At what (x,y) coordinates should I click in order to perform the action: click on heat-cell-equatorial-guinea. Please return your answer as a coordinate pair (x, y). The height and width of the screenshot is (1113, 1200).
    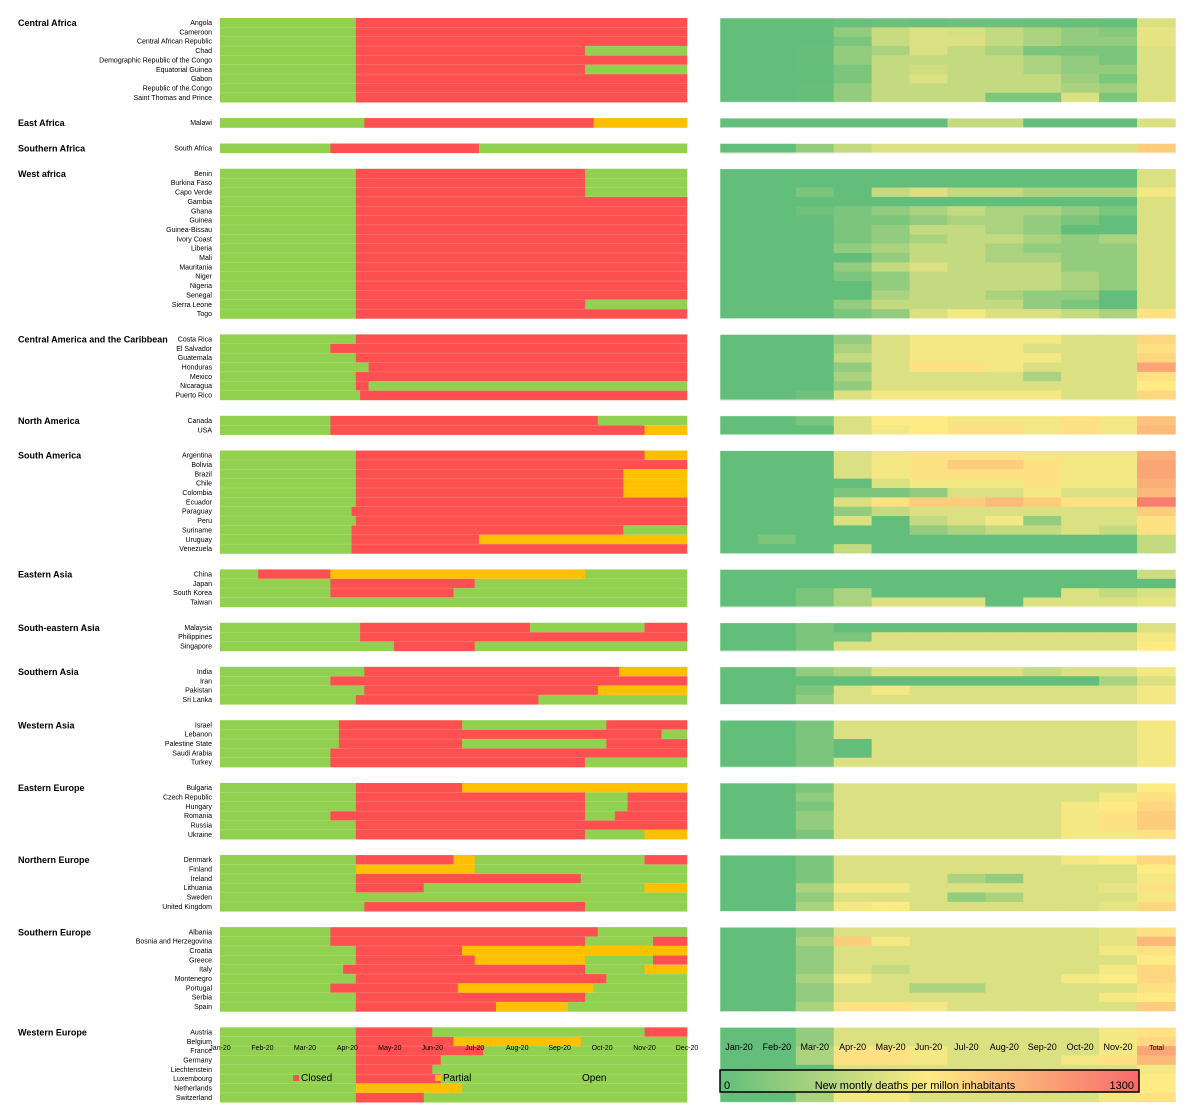
    Looking at the image, I should click on (1004, 69).